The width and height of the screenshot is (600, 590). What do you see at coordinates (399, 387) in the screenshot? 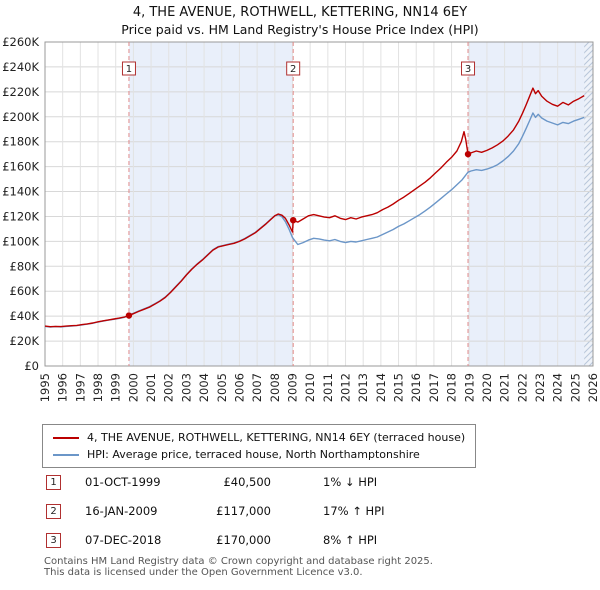
I see `x-axis-label: 2015` at bounding box center [399, 387].